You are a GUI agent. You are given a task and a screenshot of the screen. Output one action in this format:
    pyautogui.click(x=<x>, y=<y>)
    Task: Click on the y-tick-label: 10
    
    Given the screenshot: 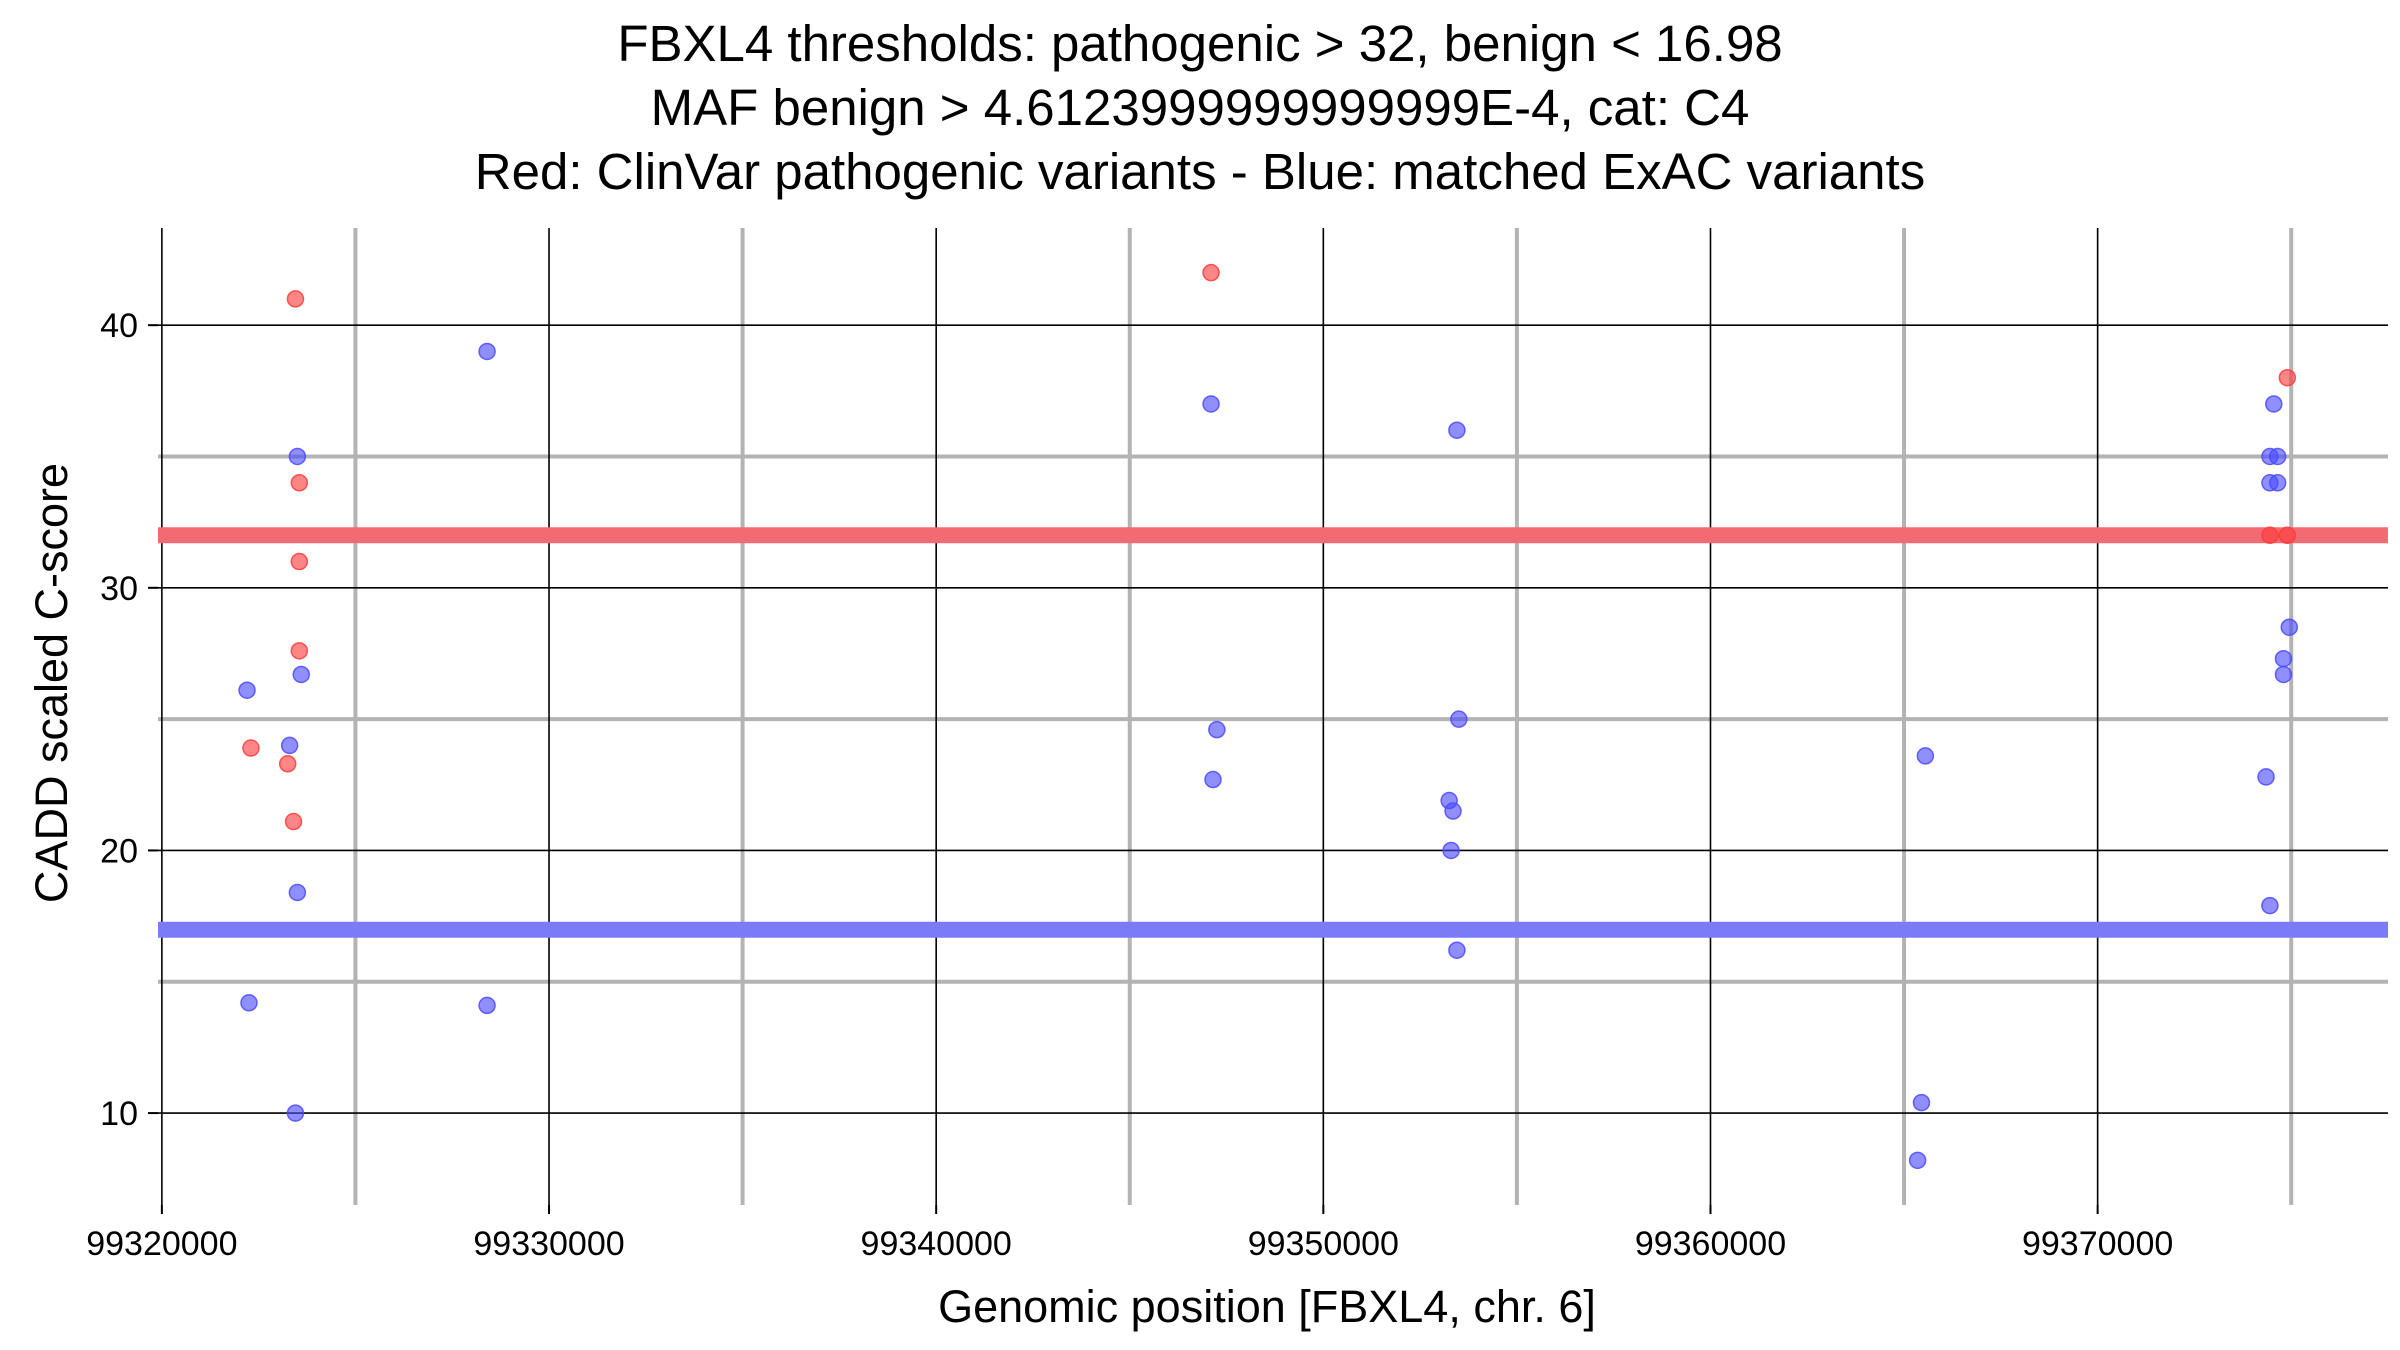 What is the action you would take?
    pyautogui.click(x=119, y=1114)
    